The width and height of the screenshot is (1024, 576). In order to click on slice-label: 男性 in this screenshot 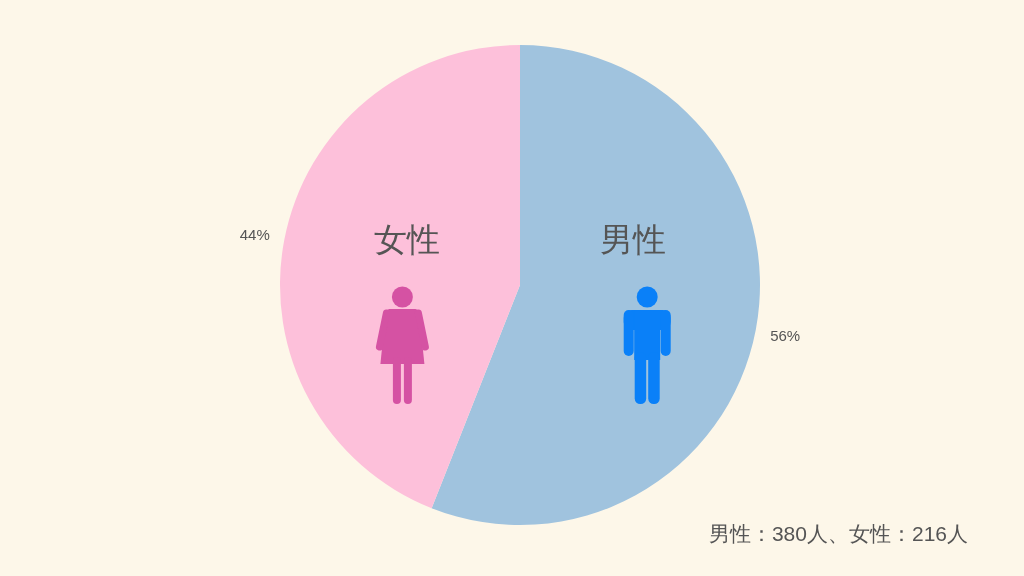, I will do `click(632, 239)`.